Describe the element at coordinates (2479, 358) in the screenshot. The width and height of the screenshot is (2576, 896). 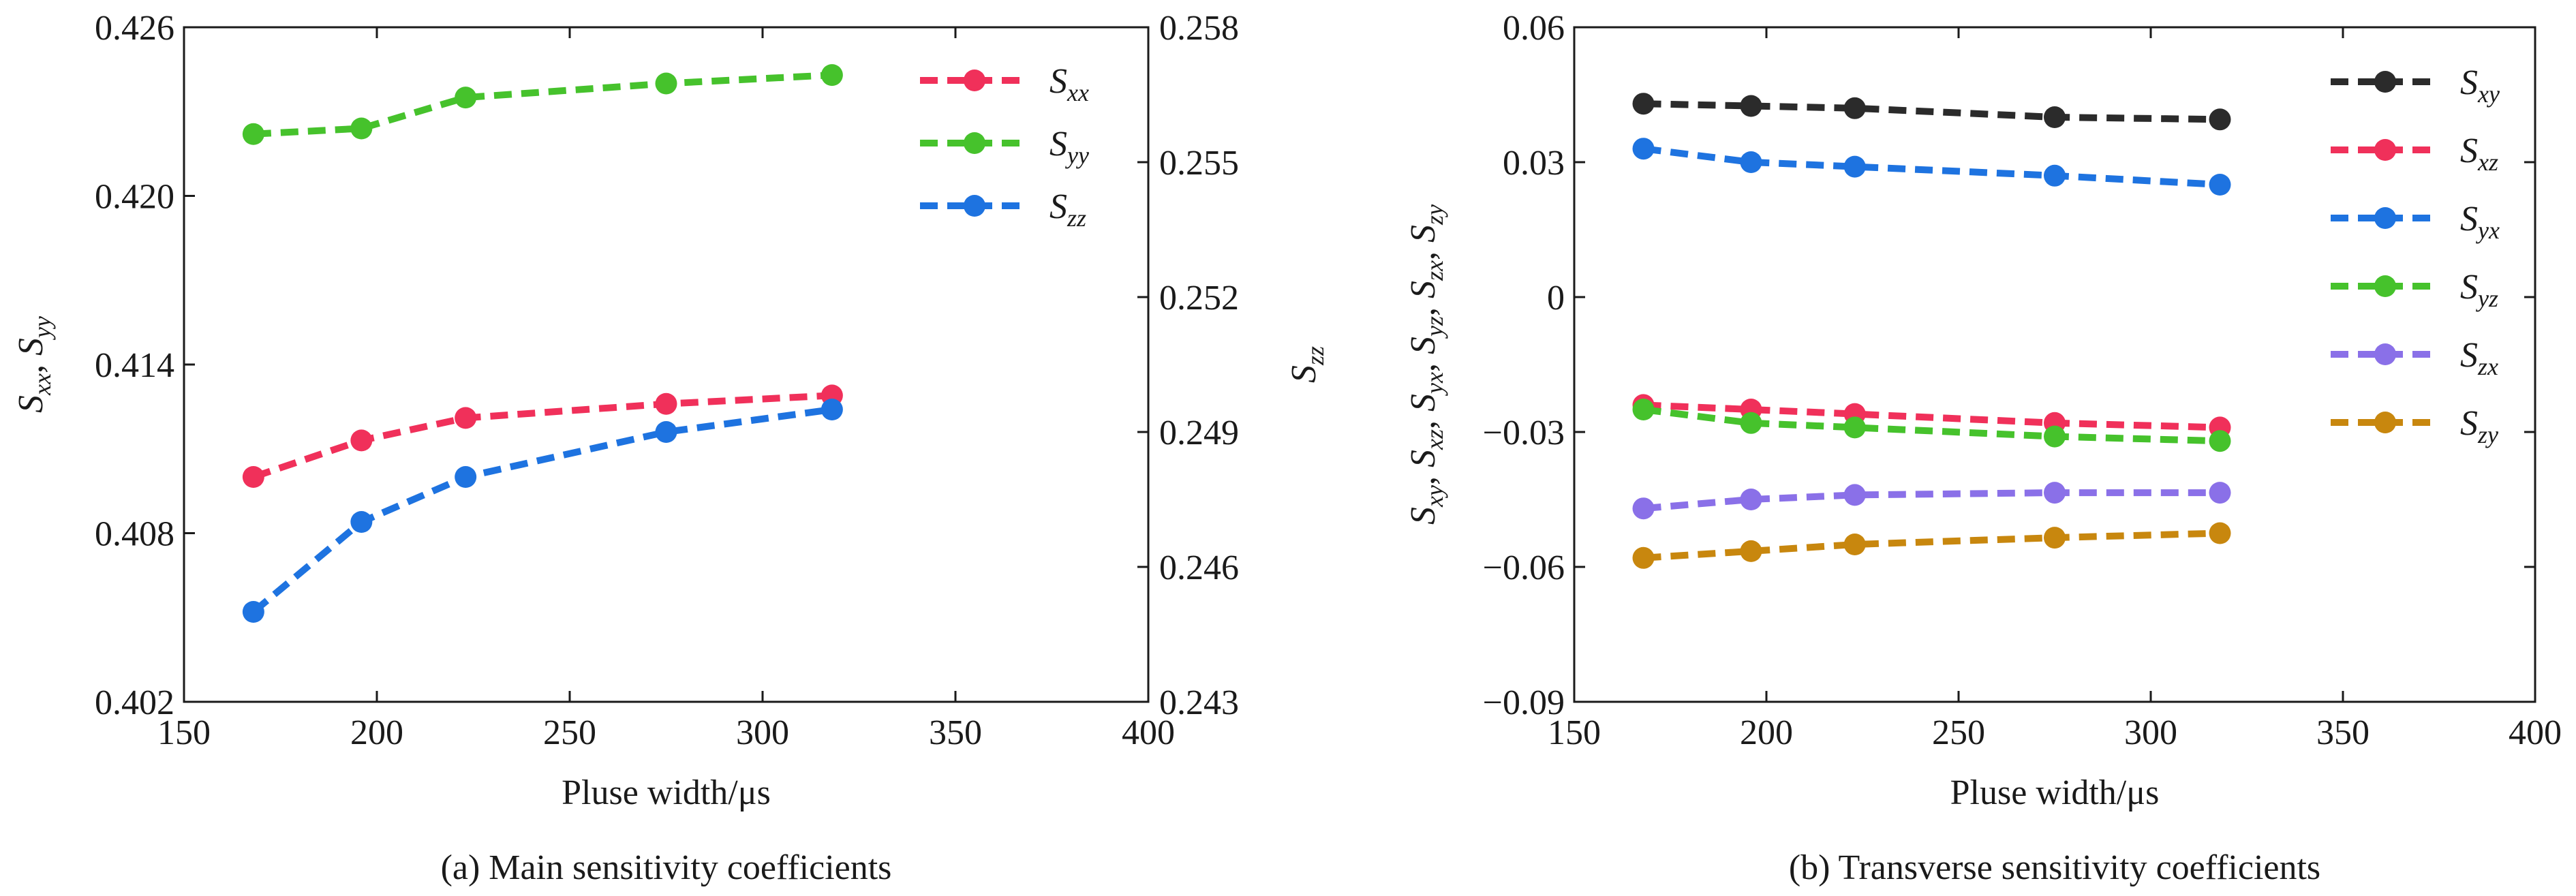
I see `legend-label: Szx` at that location.